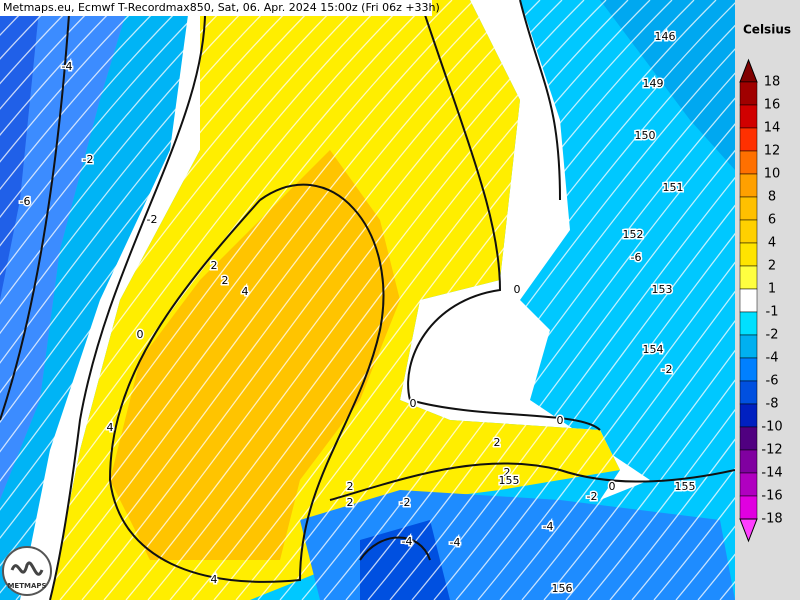 This screenshot has width=800, height=600. Describe the element at coordinates (771, 427) in the screenshot. I see `legend-label: -10` at that location.